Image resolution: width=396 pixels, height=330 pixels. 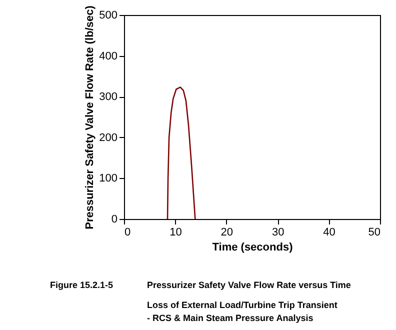 What do you see at coordinates (181, 153) in the screenshot?
I see `line-series` at bounding box center [181, 153].